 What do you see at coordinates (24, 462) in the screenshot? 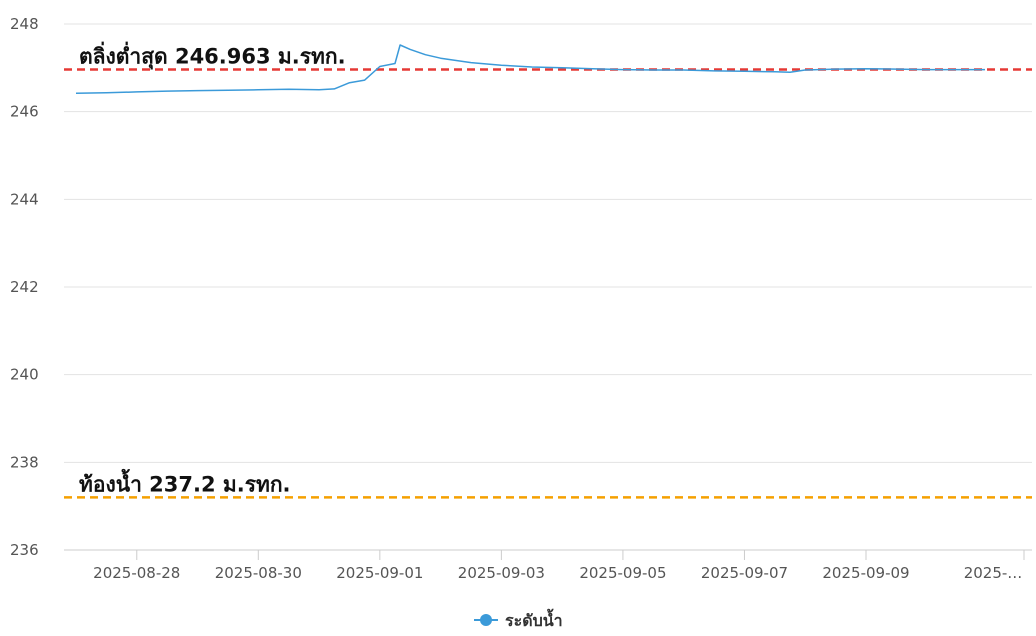
I see `y-tick-label: 238` at bounding box center [24, 462].